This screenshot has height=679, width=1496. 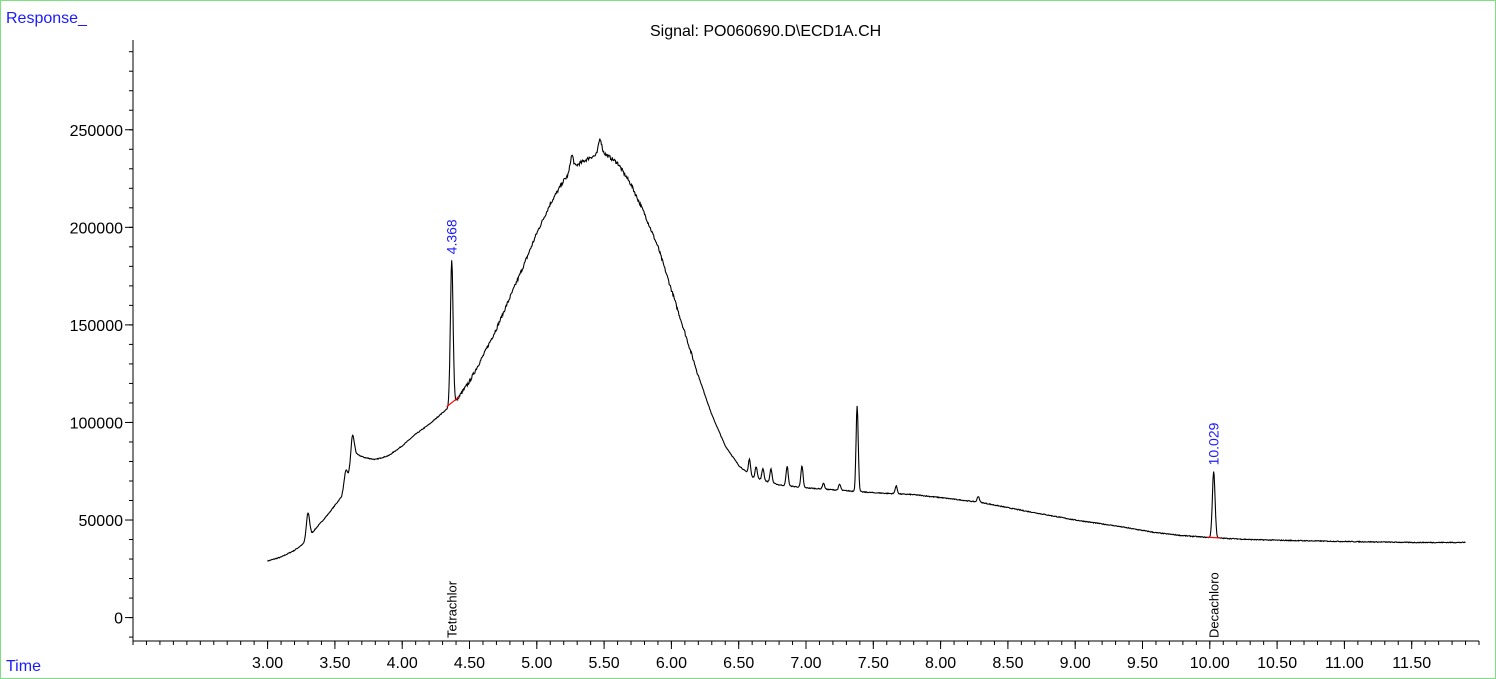 What do you see at coordinates (46, 18) in the screenshot?
I see `y-axis-label: Response_` at bounding box center [46, 18].